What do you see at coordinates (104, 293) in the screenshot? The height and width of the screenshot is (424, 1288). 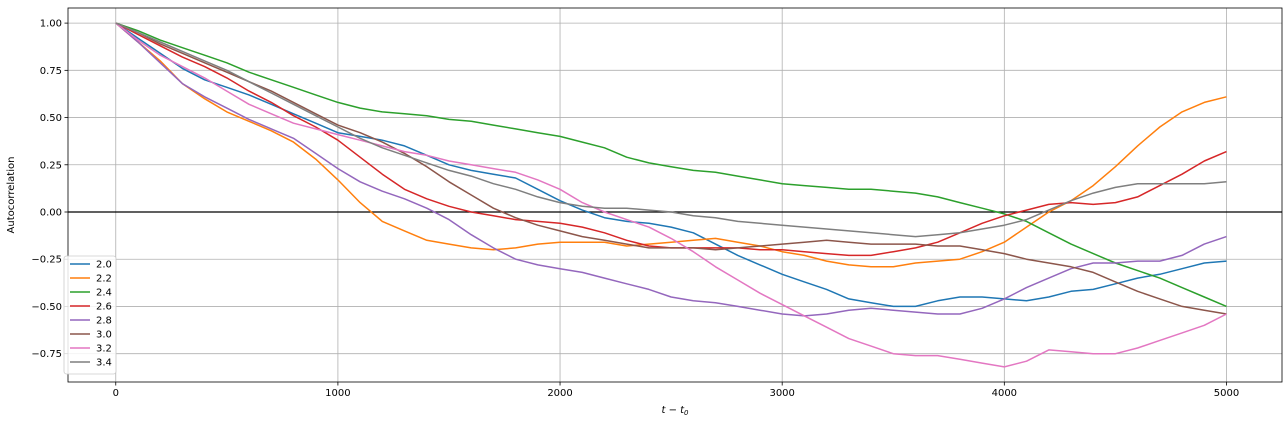 I see `legend-label-2-4: 2.4` at bounding box center [104, 293].